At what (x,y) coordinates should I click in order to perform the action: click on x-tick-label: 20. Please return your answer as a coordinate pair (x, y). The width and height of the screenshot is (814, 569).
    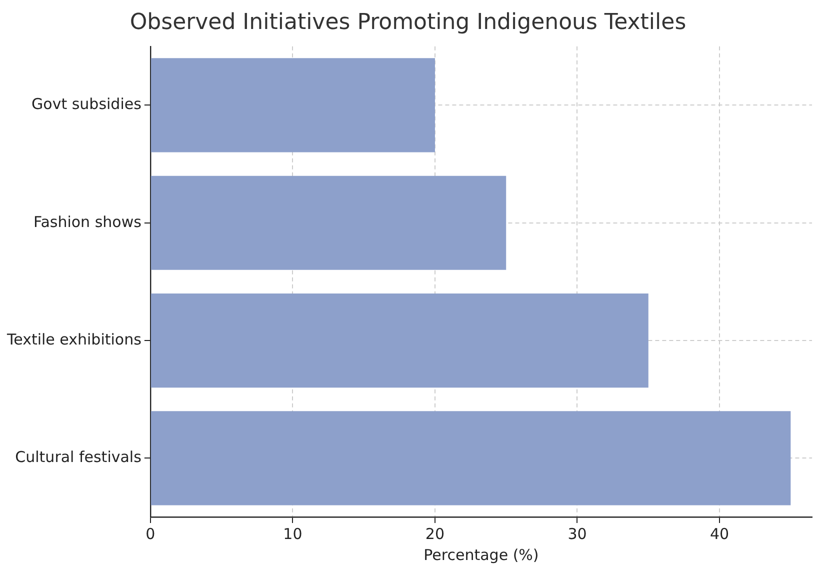
    Looking at the image, I should click on (435, 533).